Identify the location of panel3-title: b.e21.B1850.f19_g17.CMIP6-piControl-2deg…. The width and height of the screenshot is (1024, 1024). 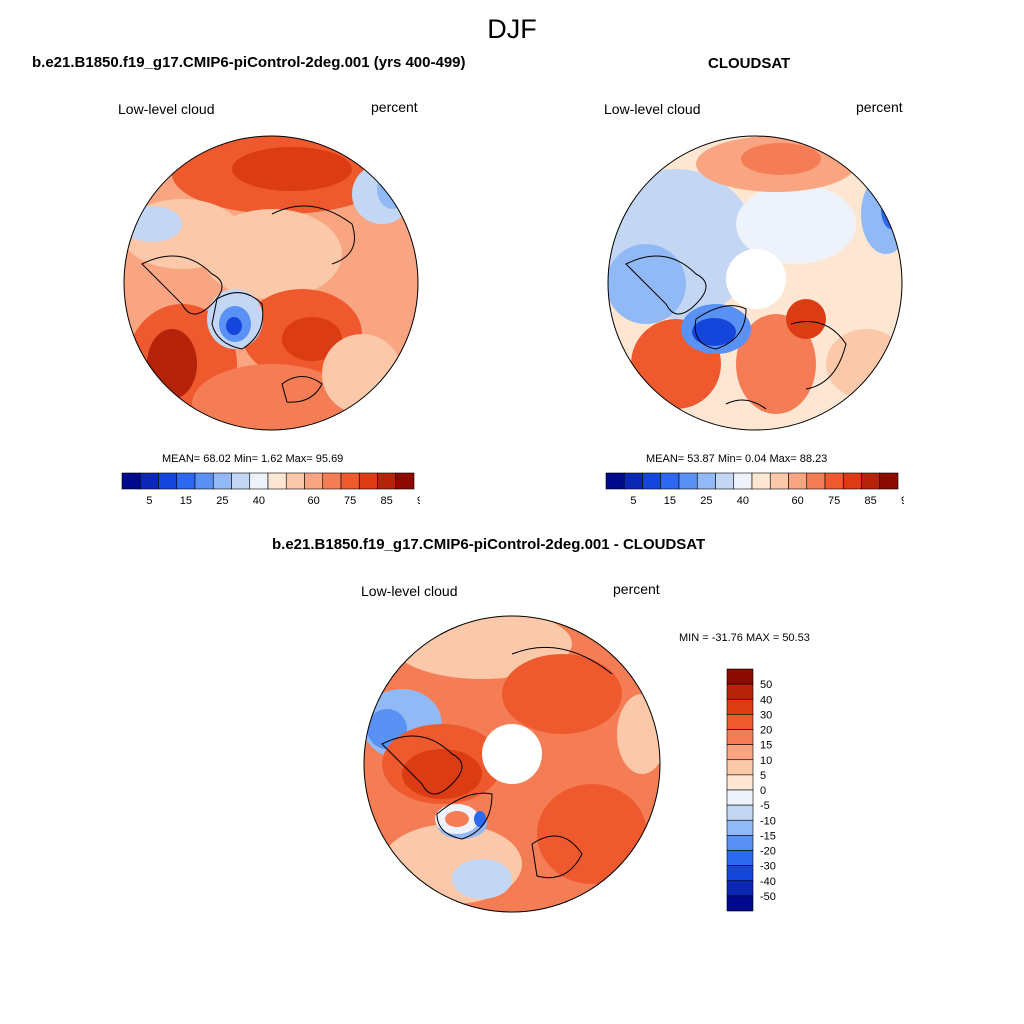
(489, 544).